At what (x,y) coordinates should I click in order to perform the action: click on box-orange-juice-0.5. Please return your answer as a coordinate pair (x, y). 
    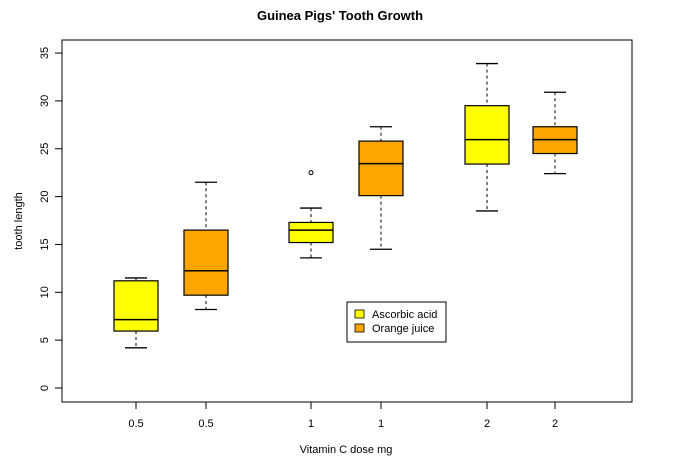
    Looking at the image, I should click on (206, 246).